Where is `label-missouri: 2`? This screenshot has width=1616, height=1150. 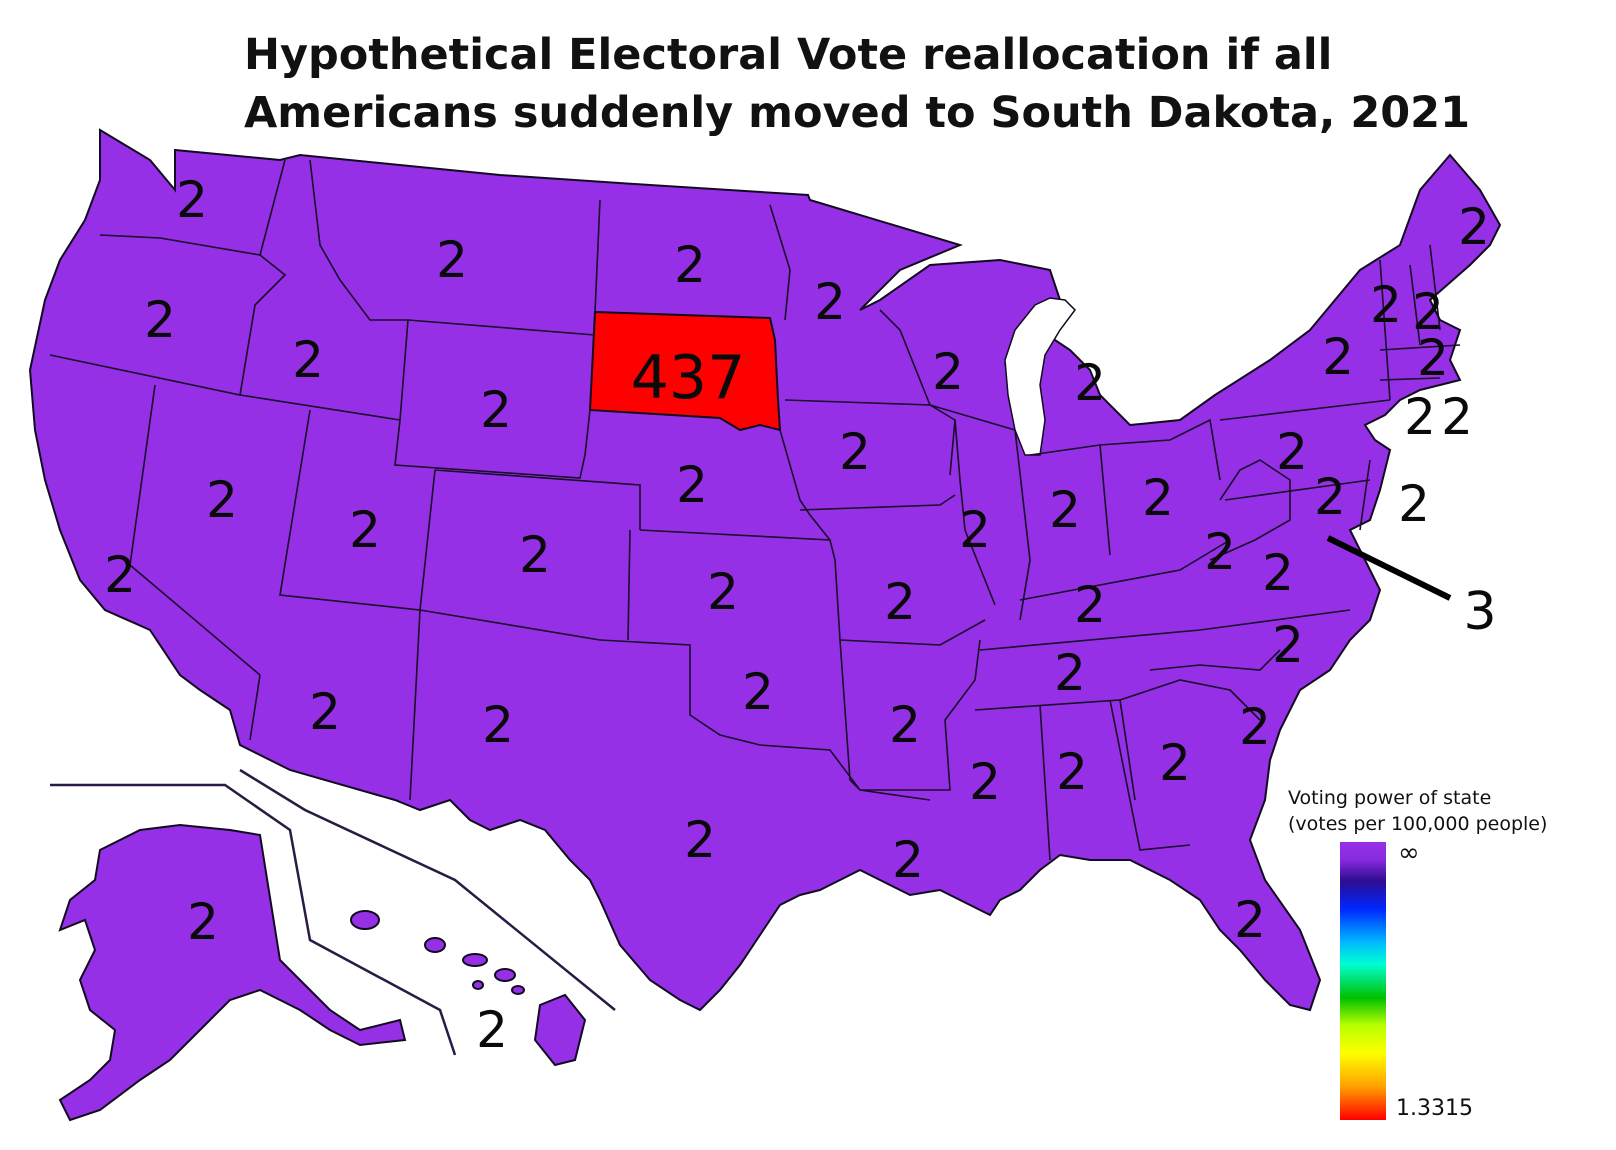 label-missouri: 2 is located at coordinates (900, 602).